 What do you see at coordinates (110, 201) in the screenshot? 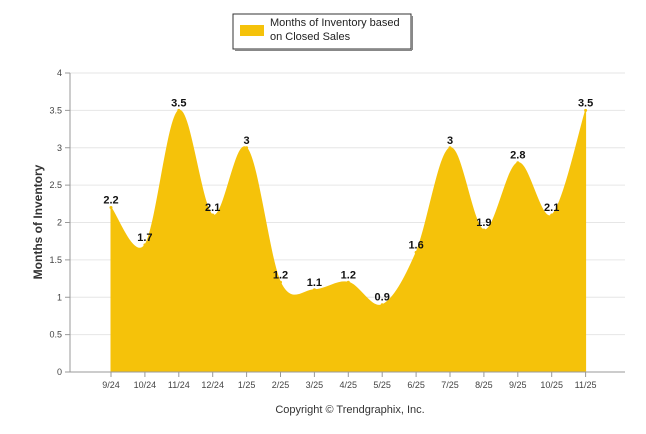
I see `data-label: 2.2` at bounding box center [110, 201].